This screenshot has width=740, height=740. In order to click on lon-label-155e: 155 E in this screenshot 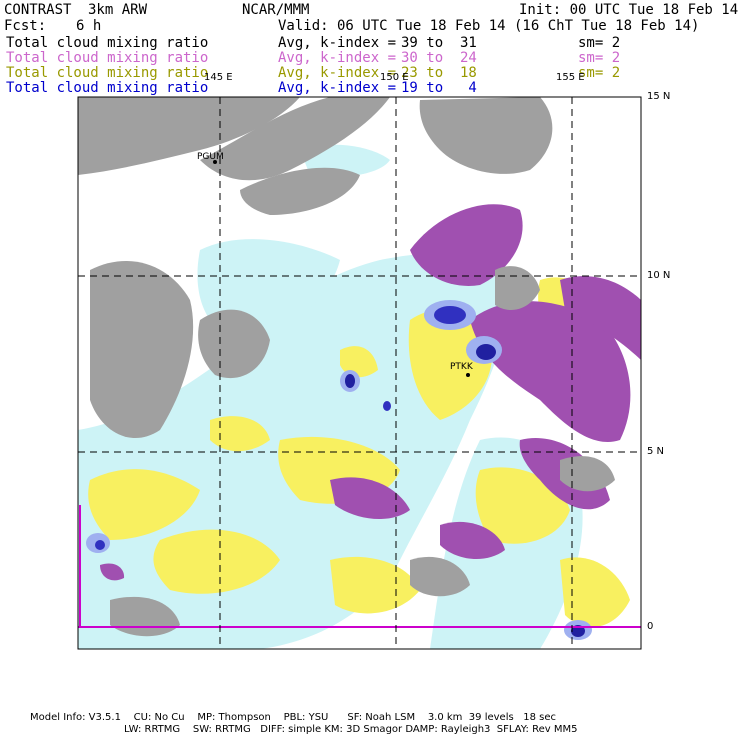, I will do `click(570, 77)`.